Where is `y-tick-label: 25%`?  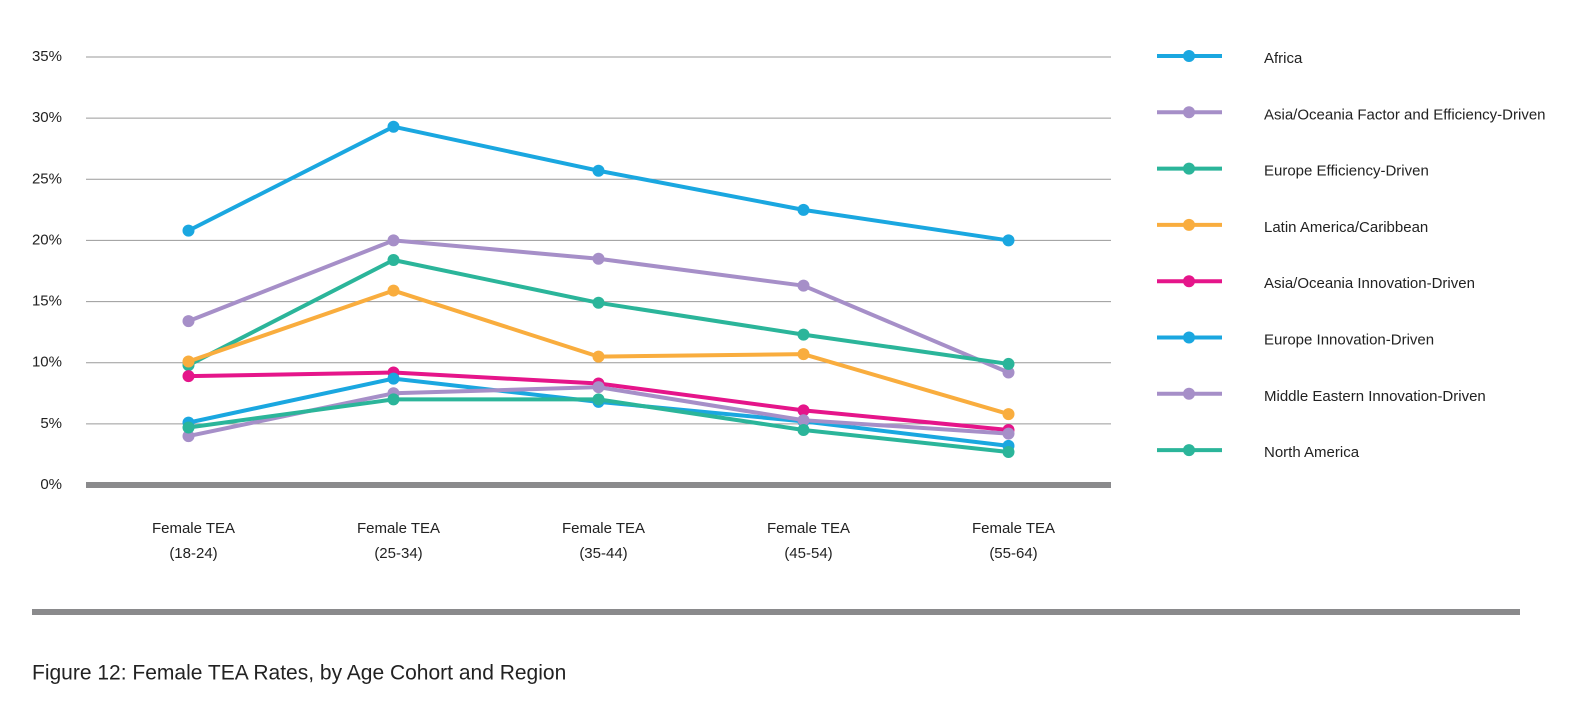
y-tick-label: 25% is located at coordinates (47, 178).